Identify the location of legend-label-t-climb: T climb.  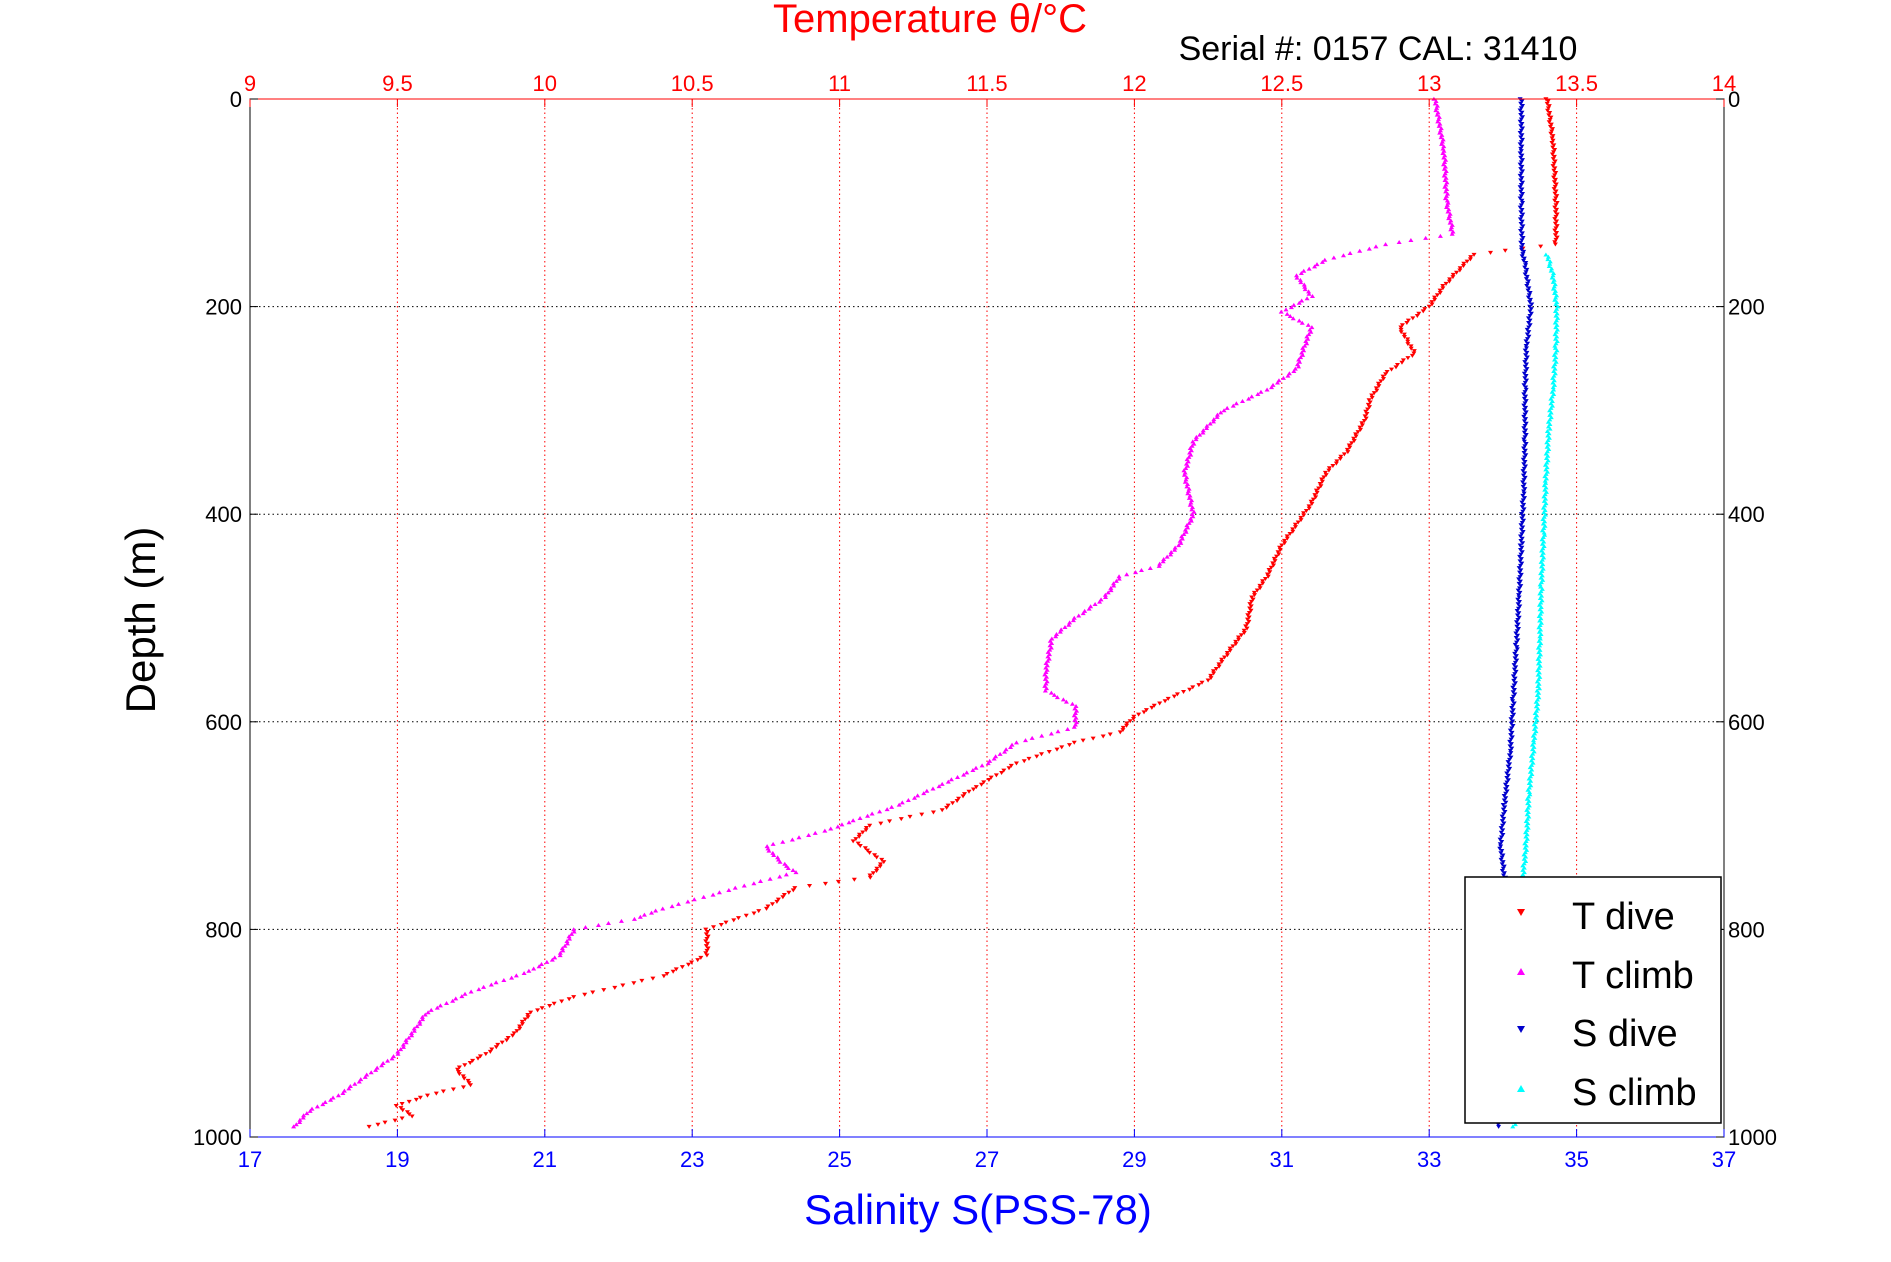
(1633, 976).